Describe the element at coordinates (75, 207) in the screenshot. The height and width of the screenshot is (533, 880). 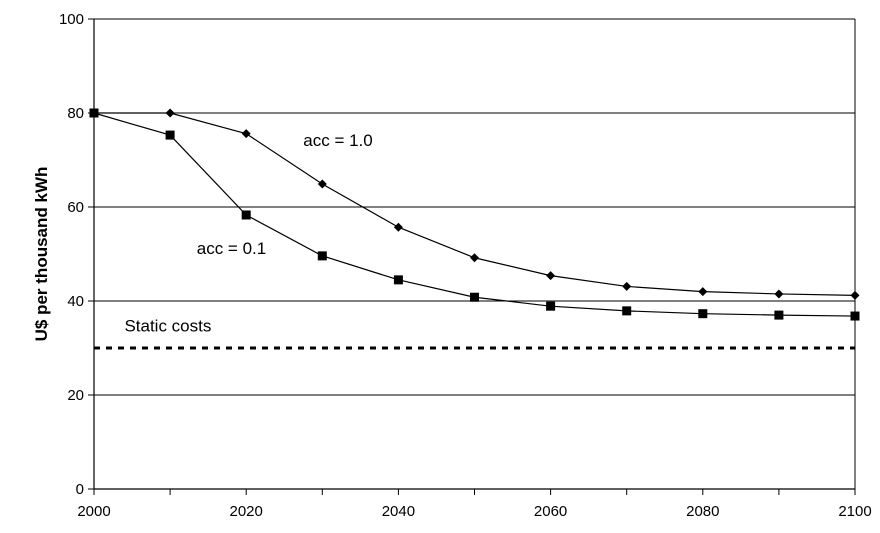
I see `y-tick-label-60: 60` at that location.